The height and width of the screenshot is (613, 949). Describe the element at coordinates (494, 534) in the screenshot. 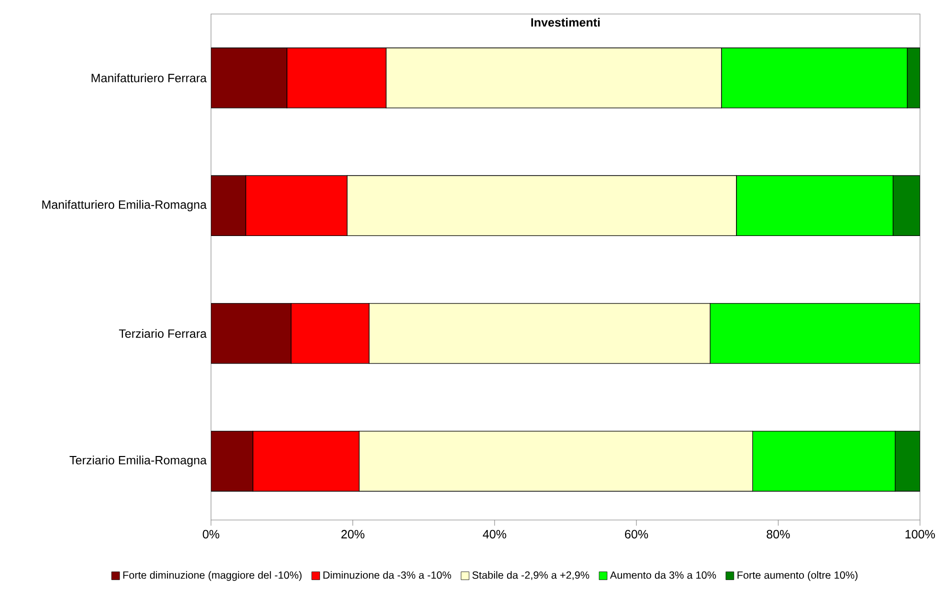

I see `x-tick-label: 40%` at that location.